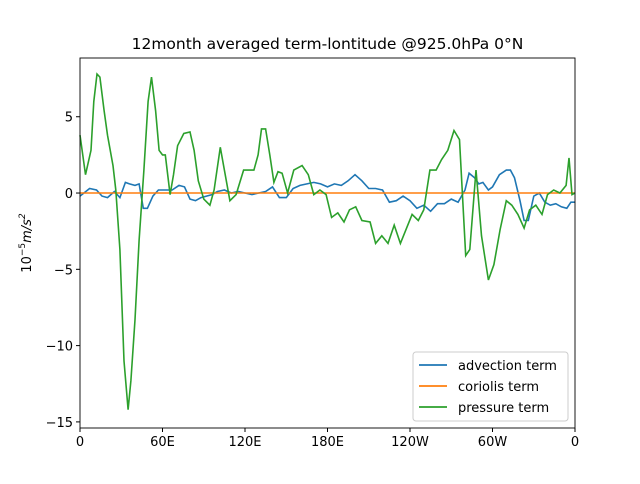 The image size is (640, 484). Describe the element at coordinates (69, 118) in the screenshot. I see `y-tick-label: 5` at that location.